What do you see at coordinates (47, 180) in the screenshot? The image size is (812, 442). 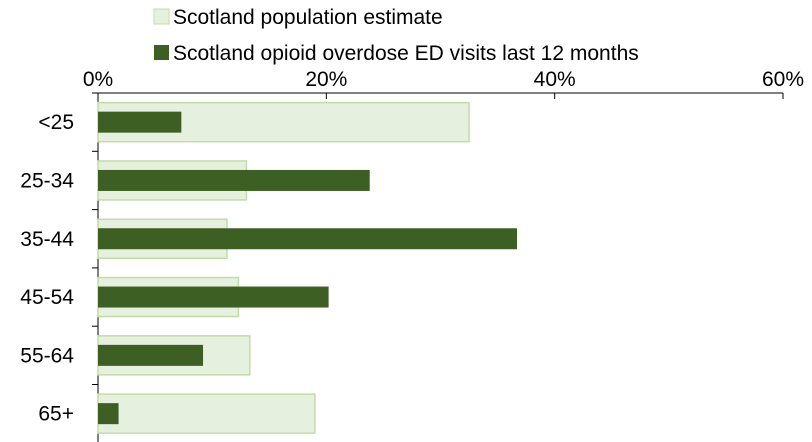 I see `category-label: 25-34` at bounding box center [47, 180].